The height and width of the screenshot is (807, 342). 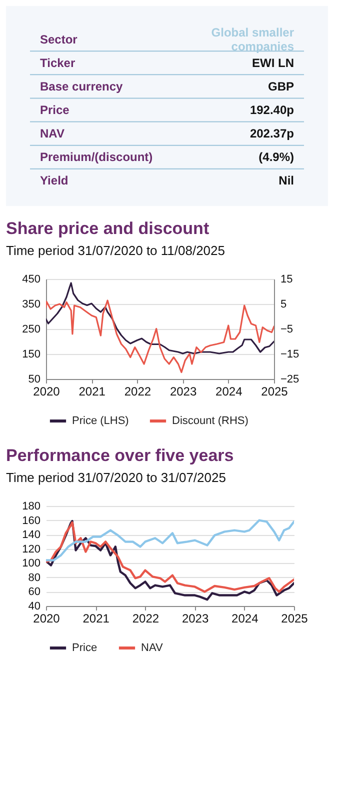 What do you see at coordinates (287, 330) in the screenshot?
I see `y2-tick-label: −5` at bounding box center [287, 330].